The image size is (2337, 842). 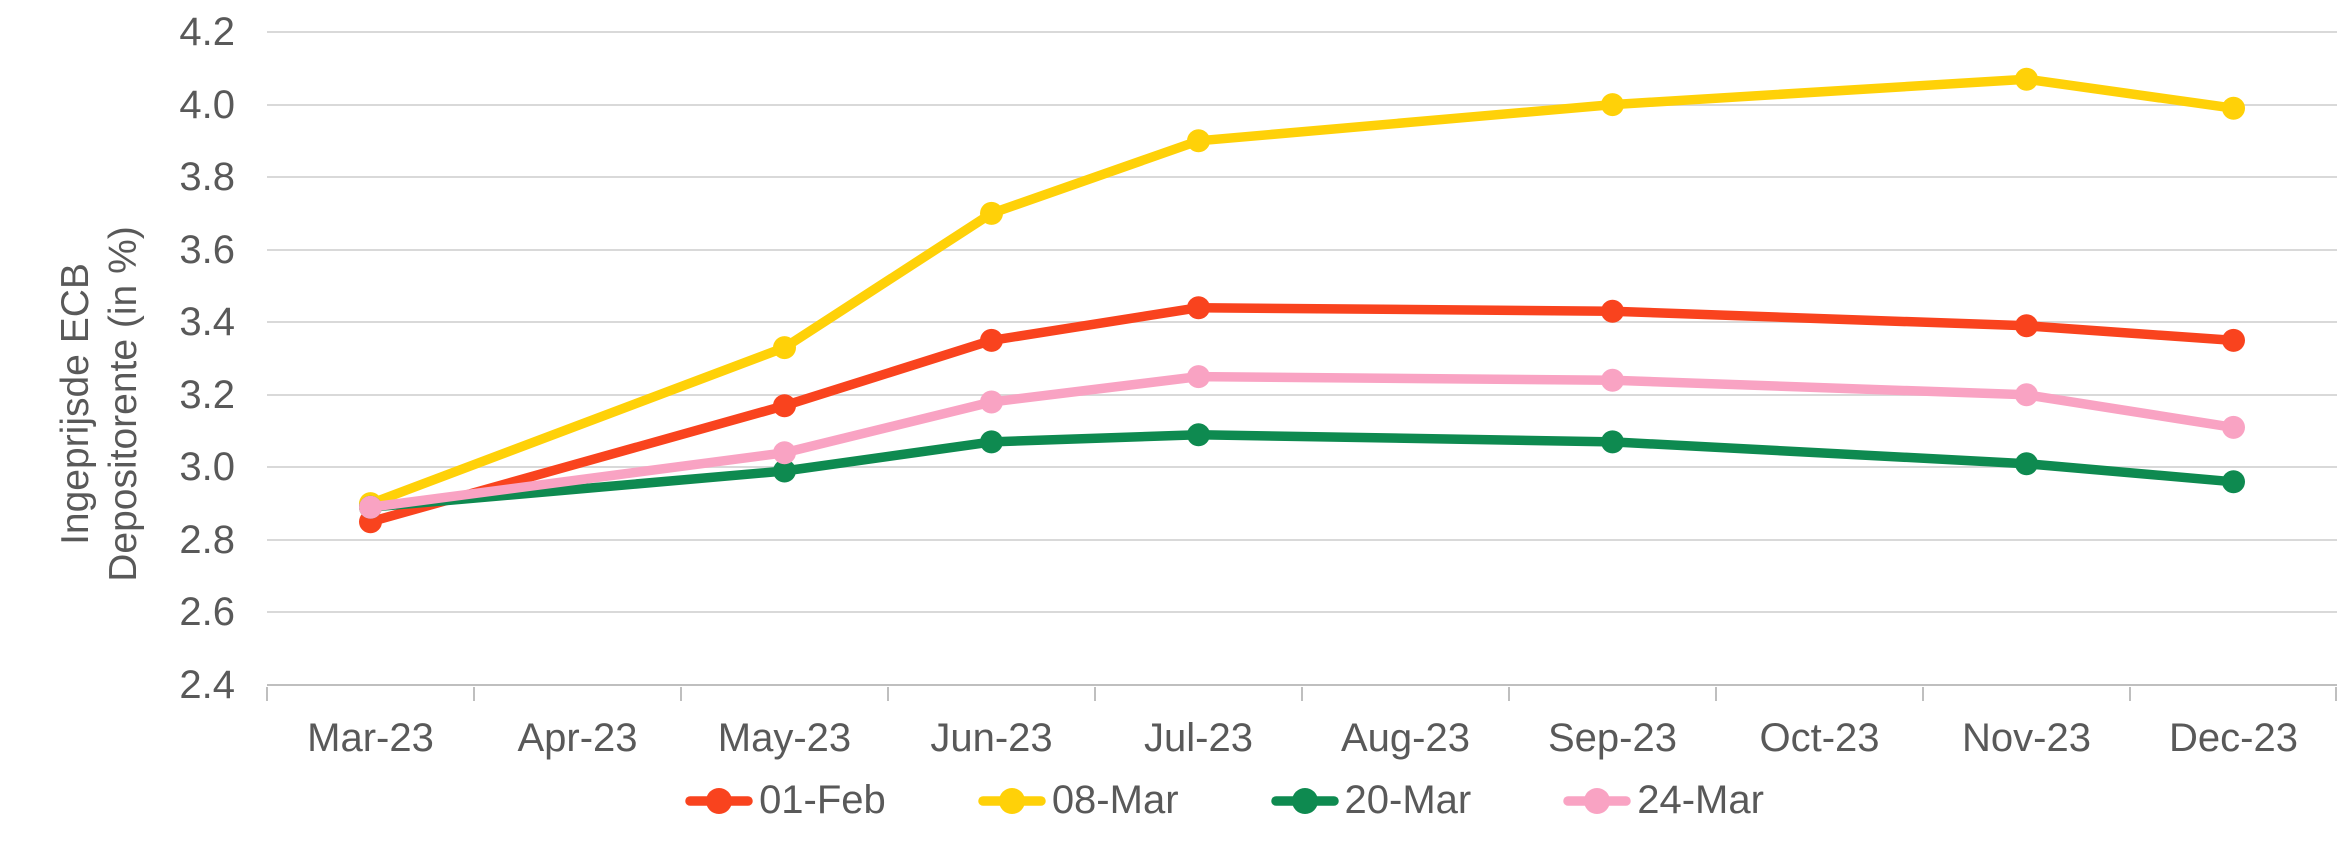 What do you see at coordinates (1819, 738) in the screenshot?
I see `x-tick-label: Oct-23` at bounding box center [1819, 738].